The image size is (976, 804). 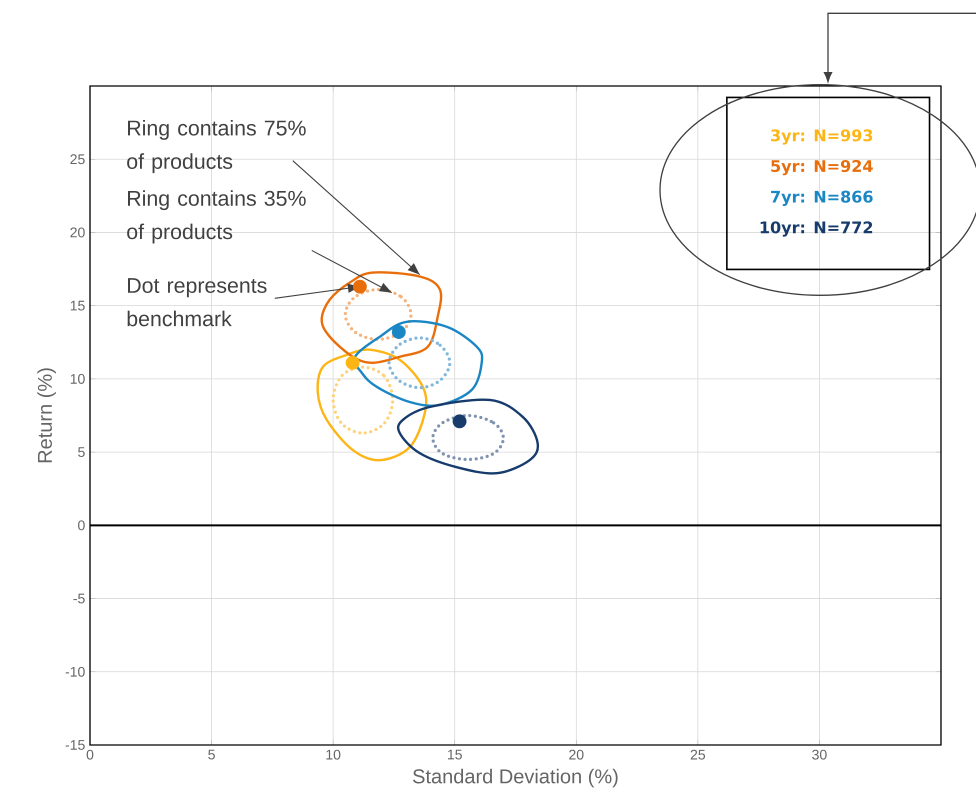 I want to click on annotation: Ring contains 75% of products, so click(x=216, y=147).